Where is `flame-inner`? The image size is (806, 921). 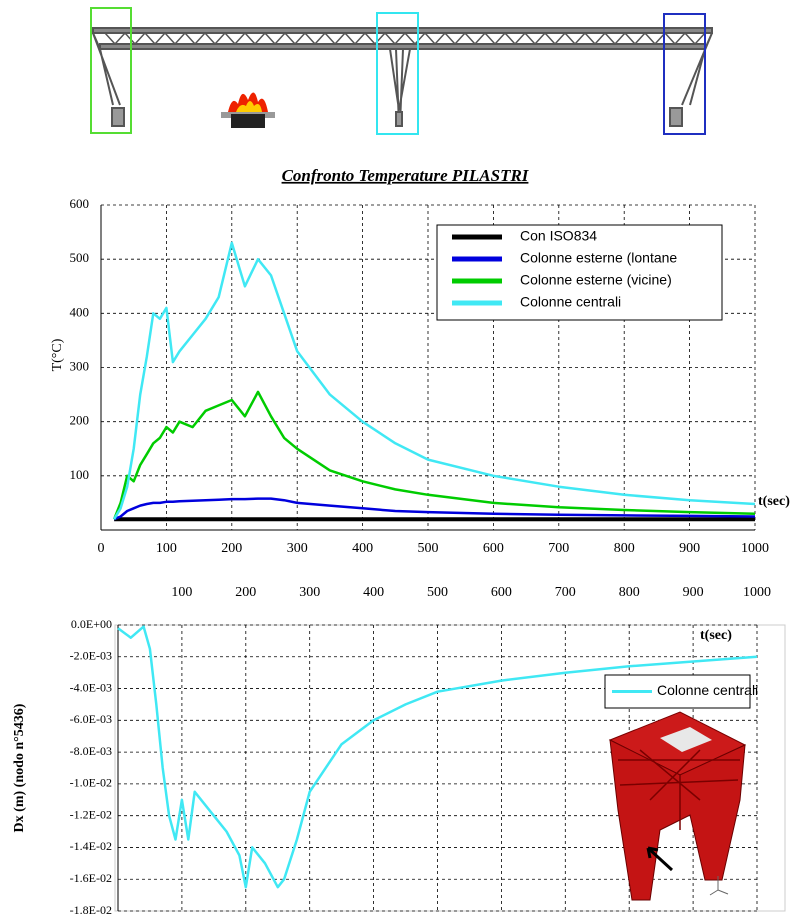 flame-inner is located at coordinates (249, 106).